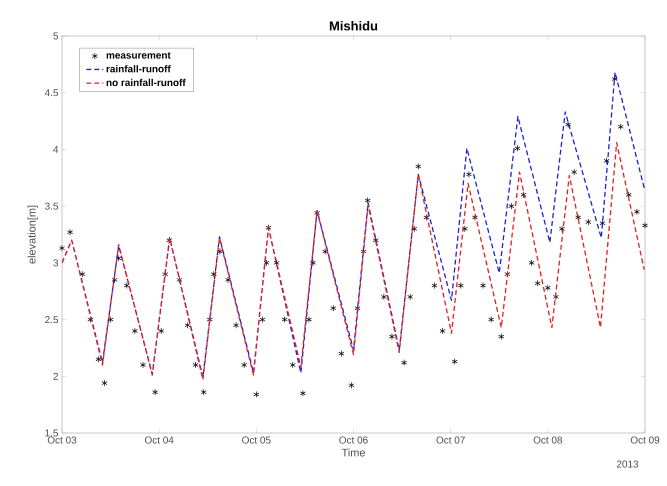 This screenshot has height=486, width=667. What do you see at coordinates (51, 206) in the screenshot?
I see `y-tick-label: 3.5` at bounding box center [51, 206].